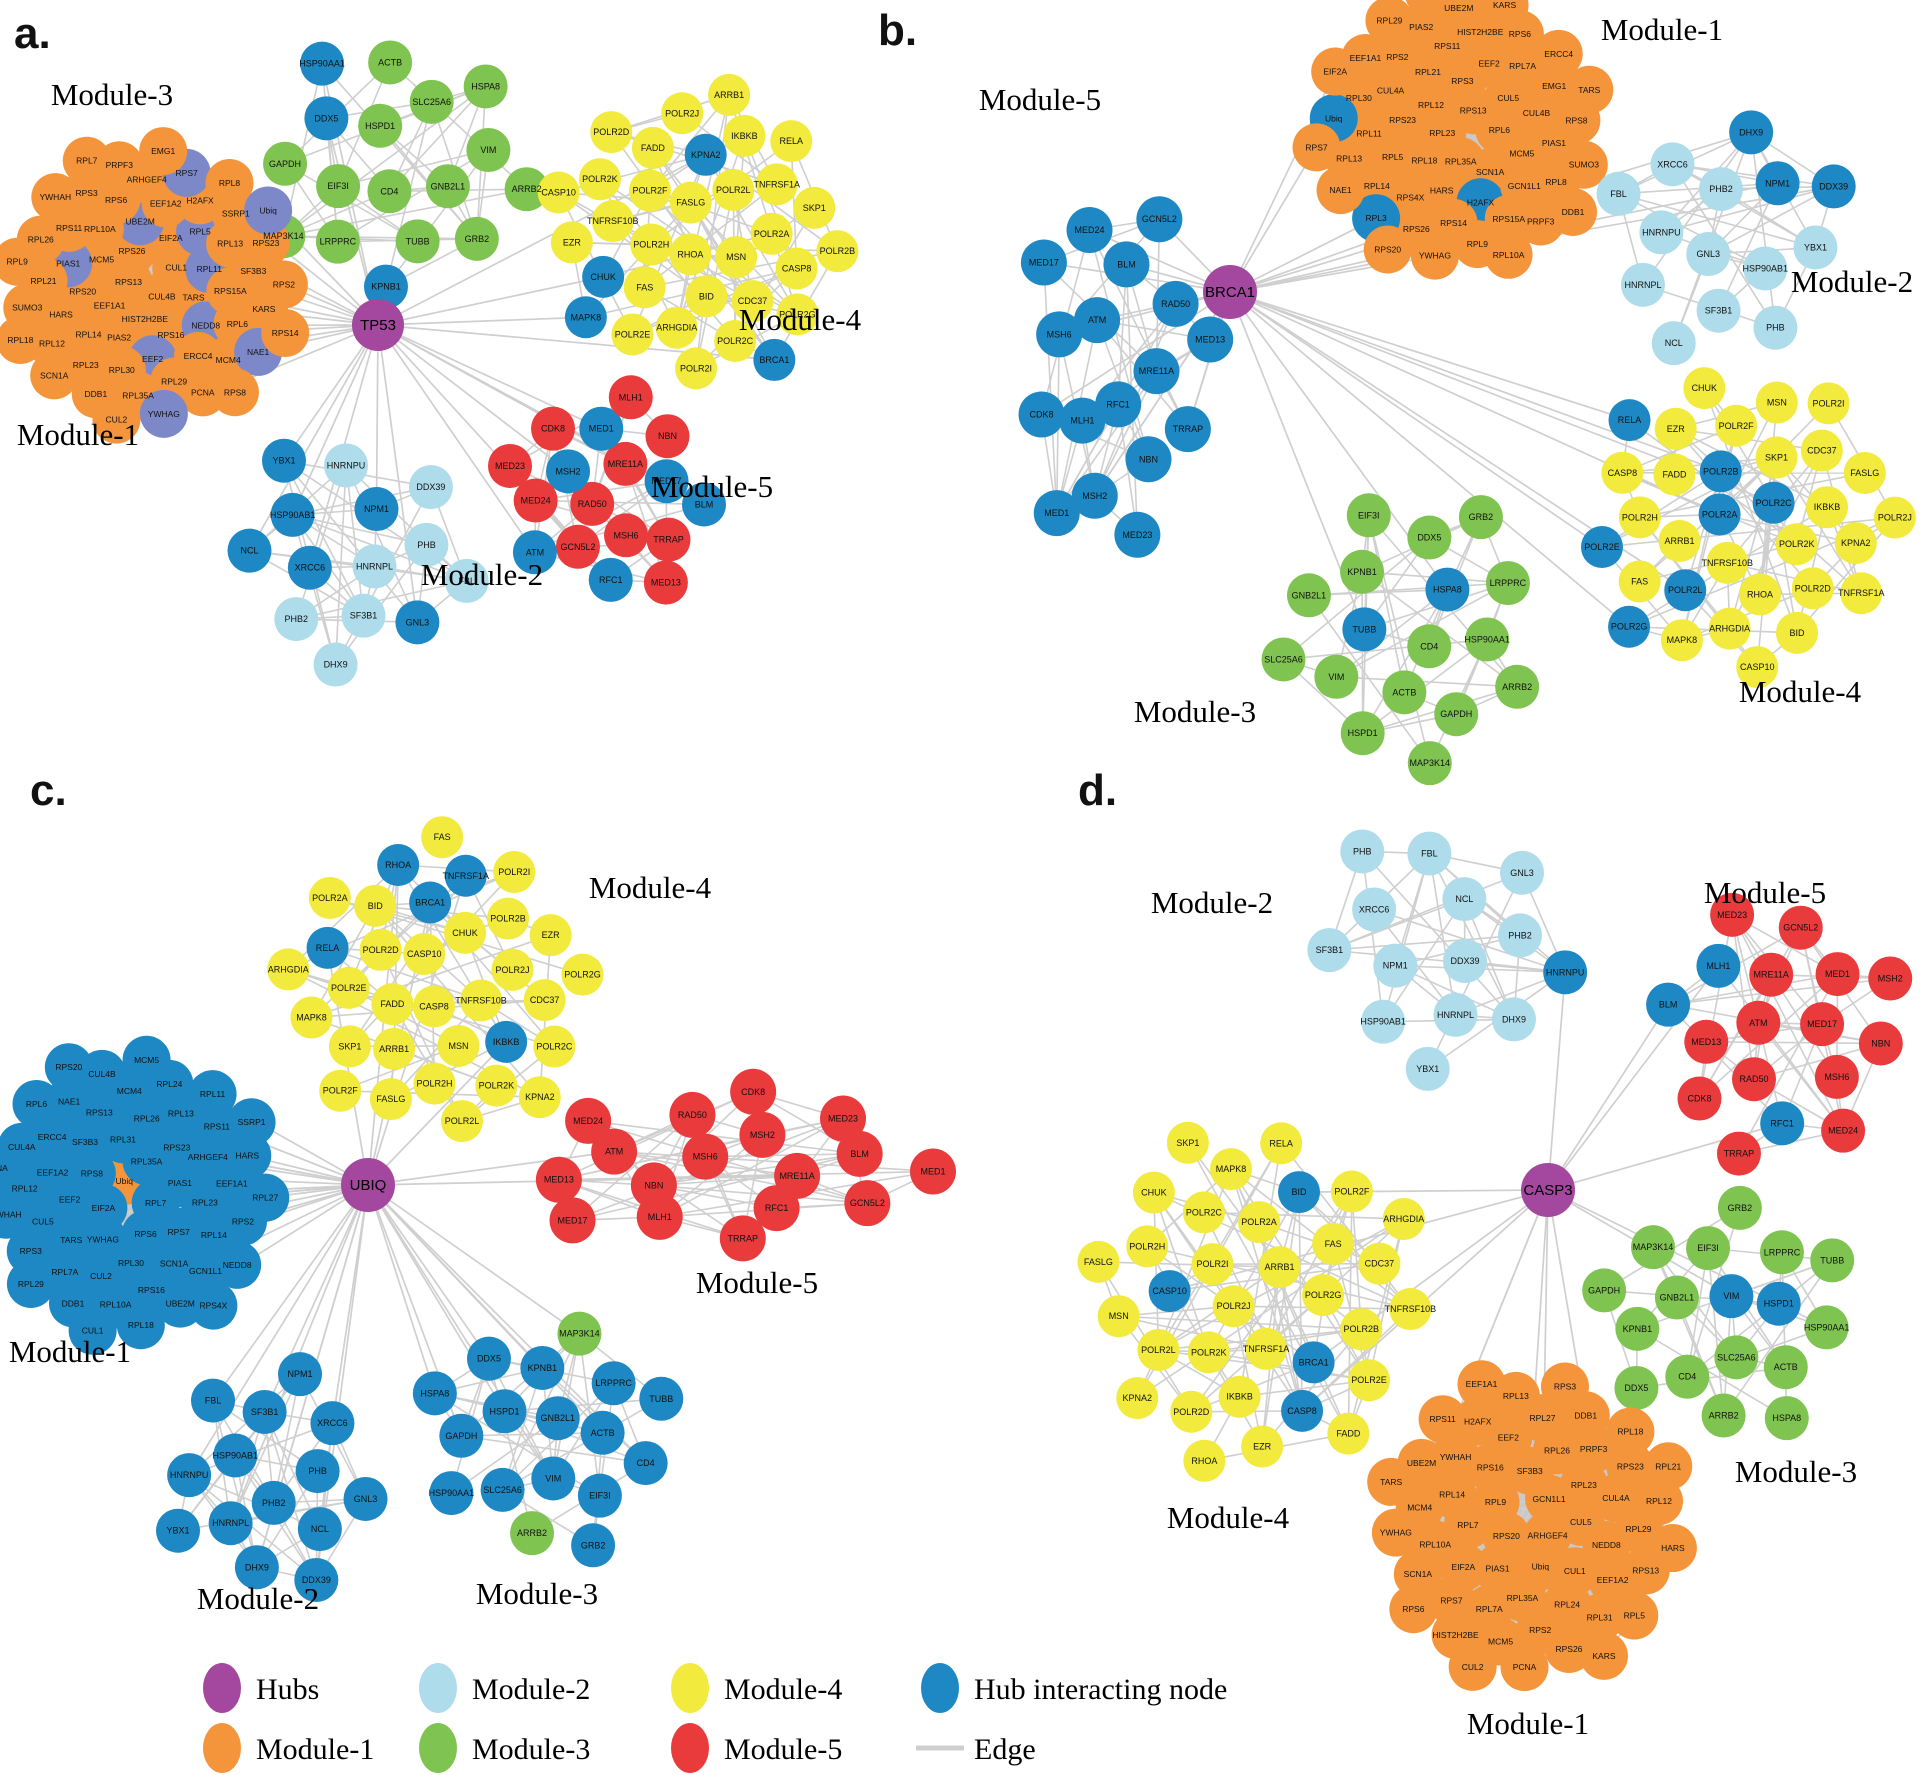 This screenshot has height=1775, width=1923. I want to click on module-label: Module-3, so click(1796, 1471).